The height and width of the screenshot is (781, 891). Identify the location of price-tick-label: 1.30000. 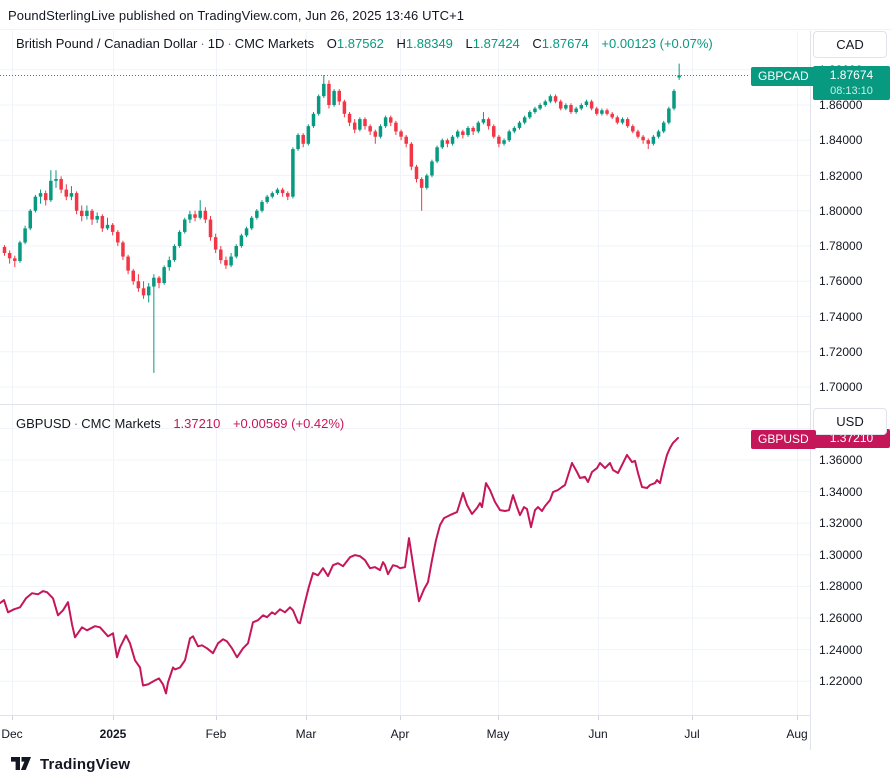
(841, 554).